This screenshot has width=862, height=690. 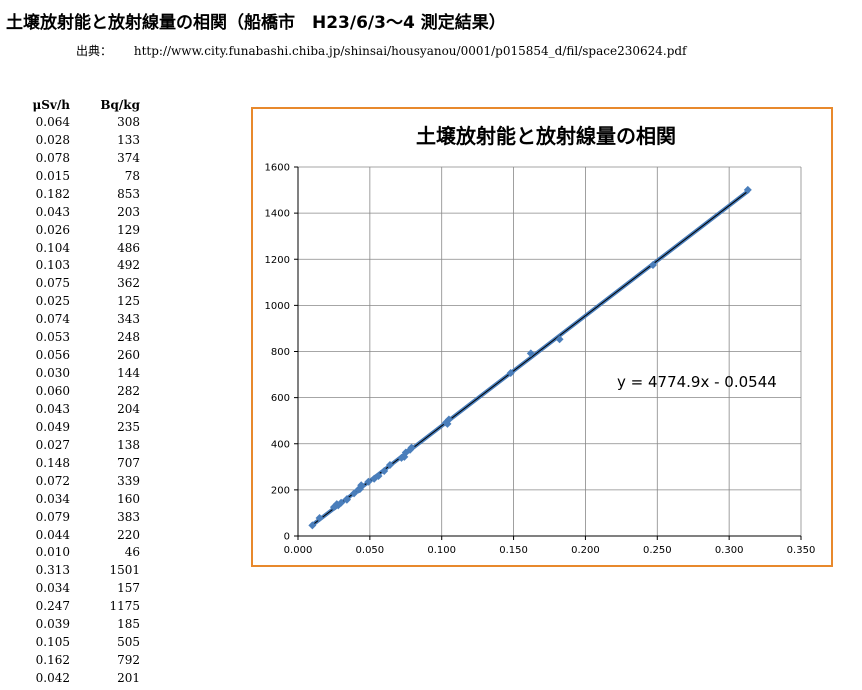 What do you see at coordinates (277, 214) in the screenshot?
I see `y-tick-label: 1400` at bounding box center [277, 214].